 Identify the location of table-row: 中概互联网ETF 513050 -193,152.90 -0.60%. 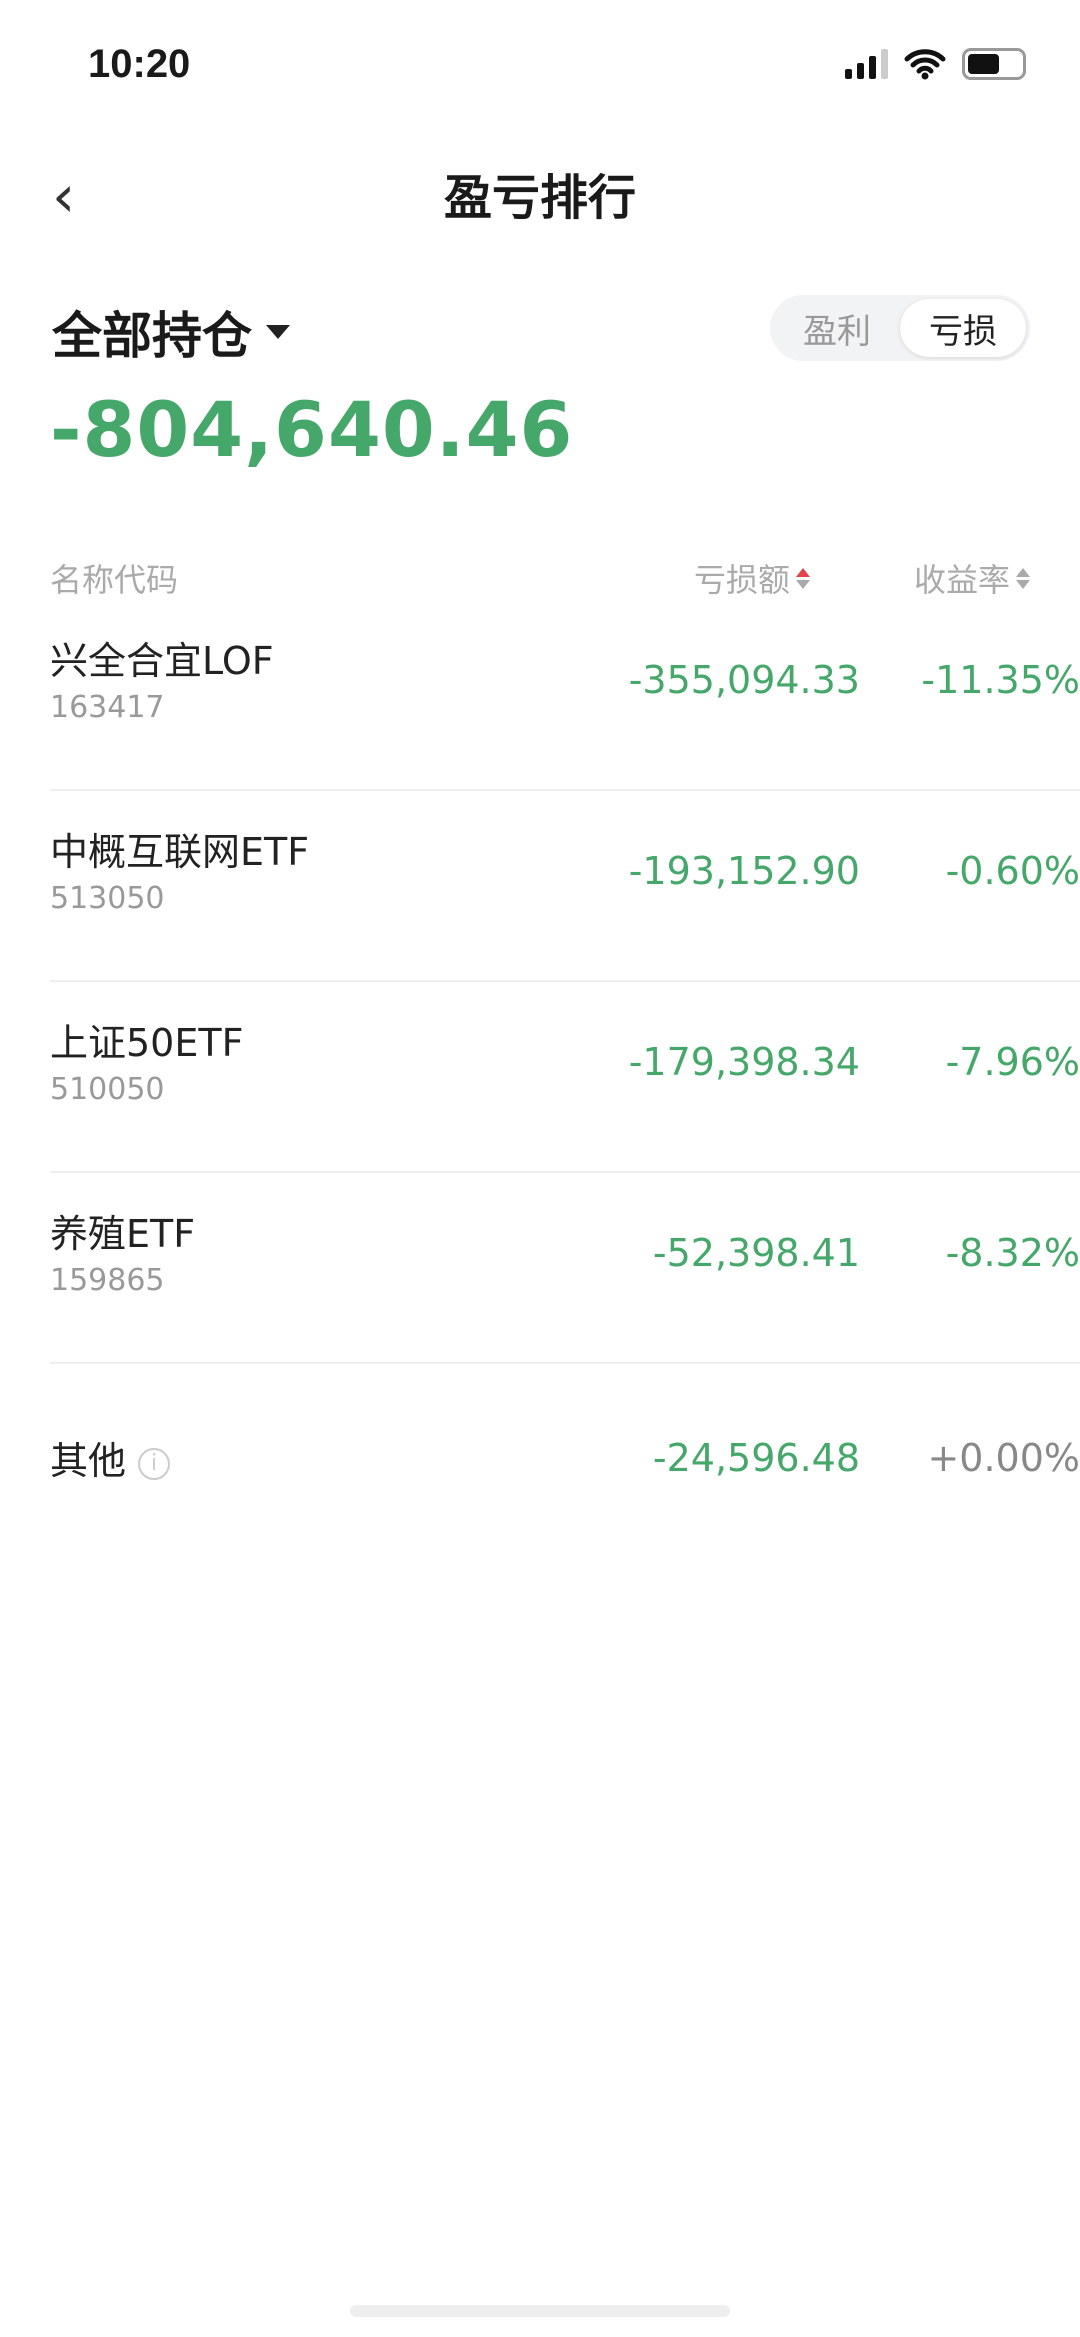
(565, 886).